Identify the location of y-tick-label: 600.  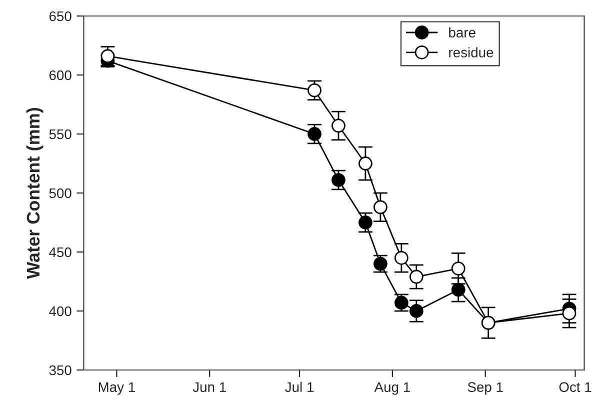
(60, 75).